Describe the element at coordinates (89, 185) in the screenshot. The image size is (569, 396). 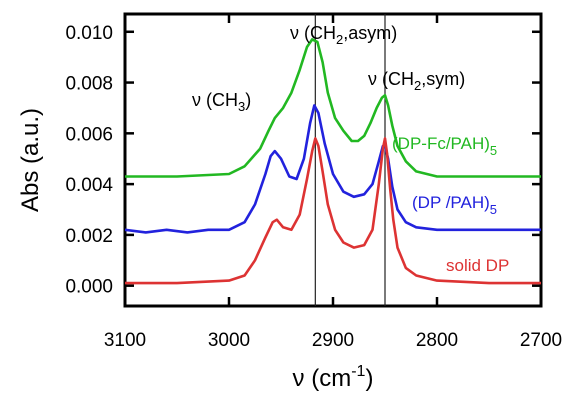
I see `y-tick-label-2: 0.004` at that location.